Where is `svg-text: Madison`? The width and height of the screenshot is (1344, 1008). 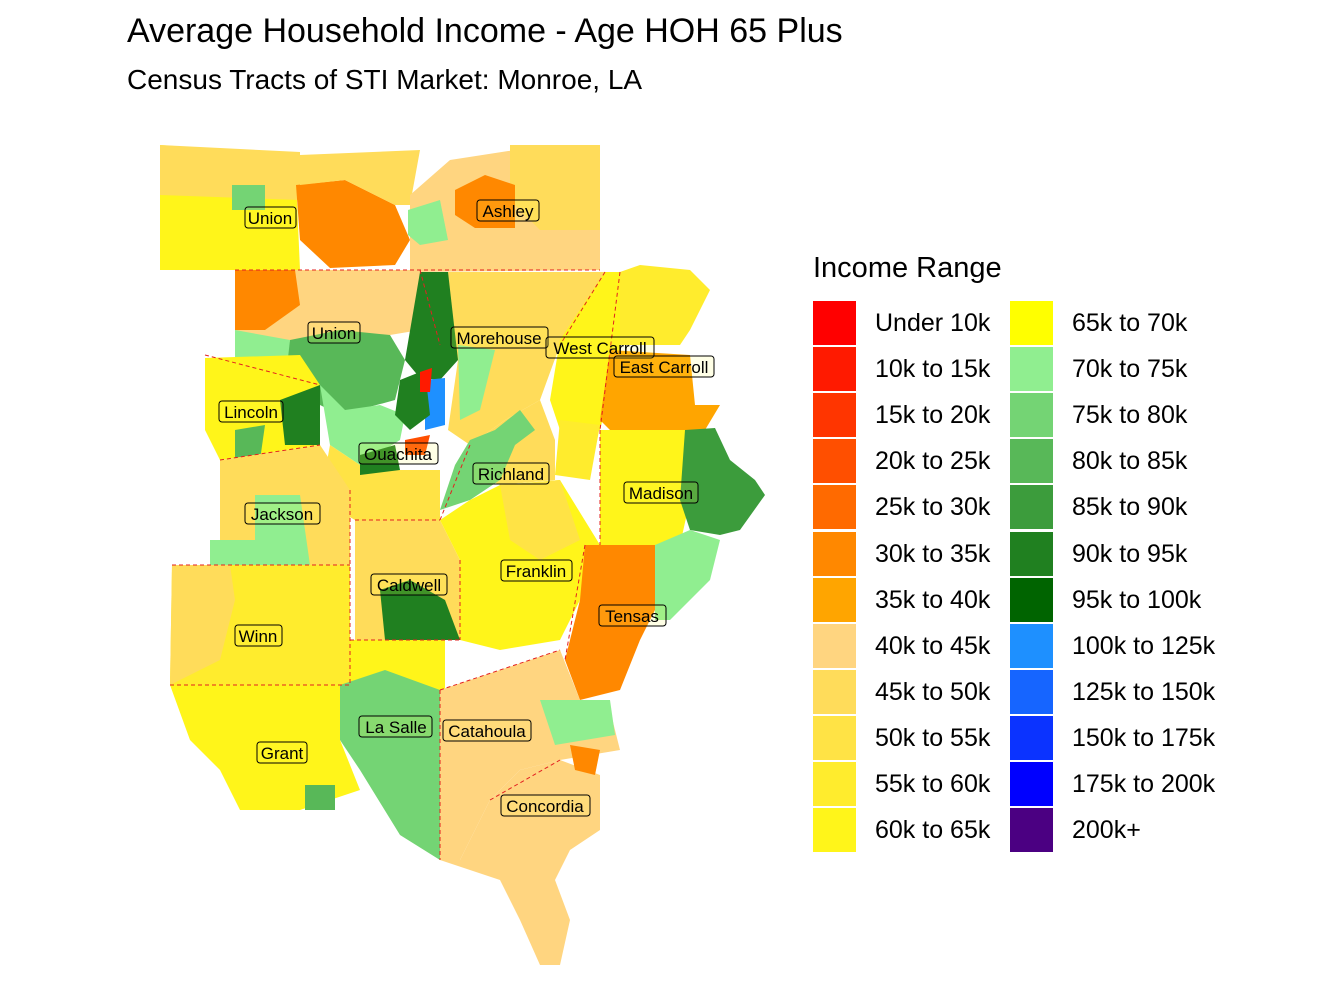 svg-text: Madison is located at coordinates (661, 493).